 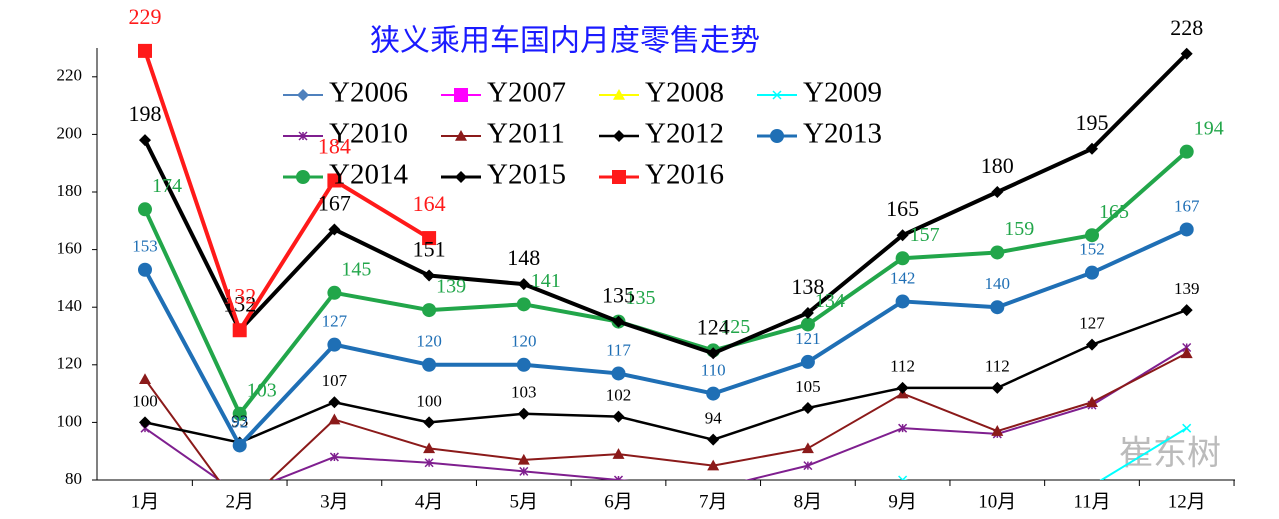 I want to click on data-label: 153, so click(x=145, y=246).